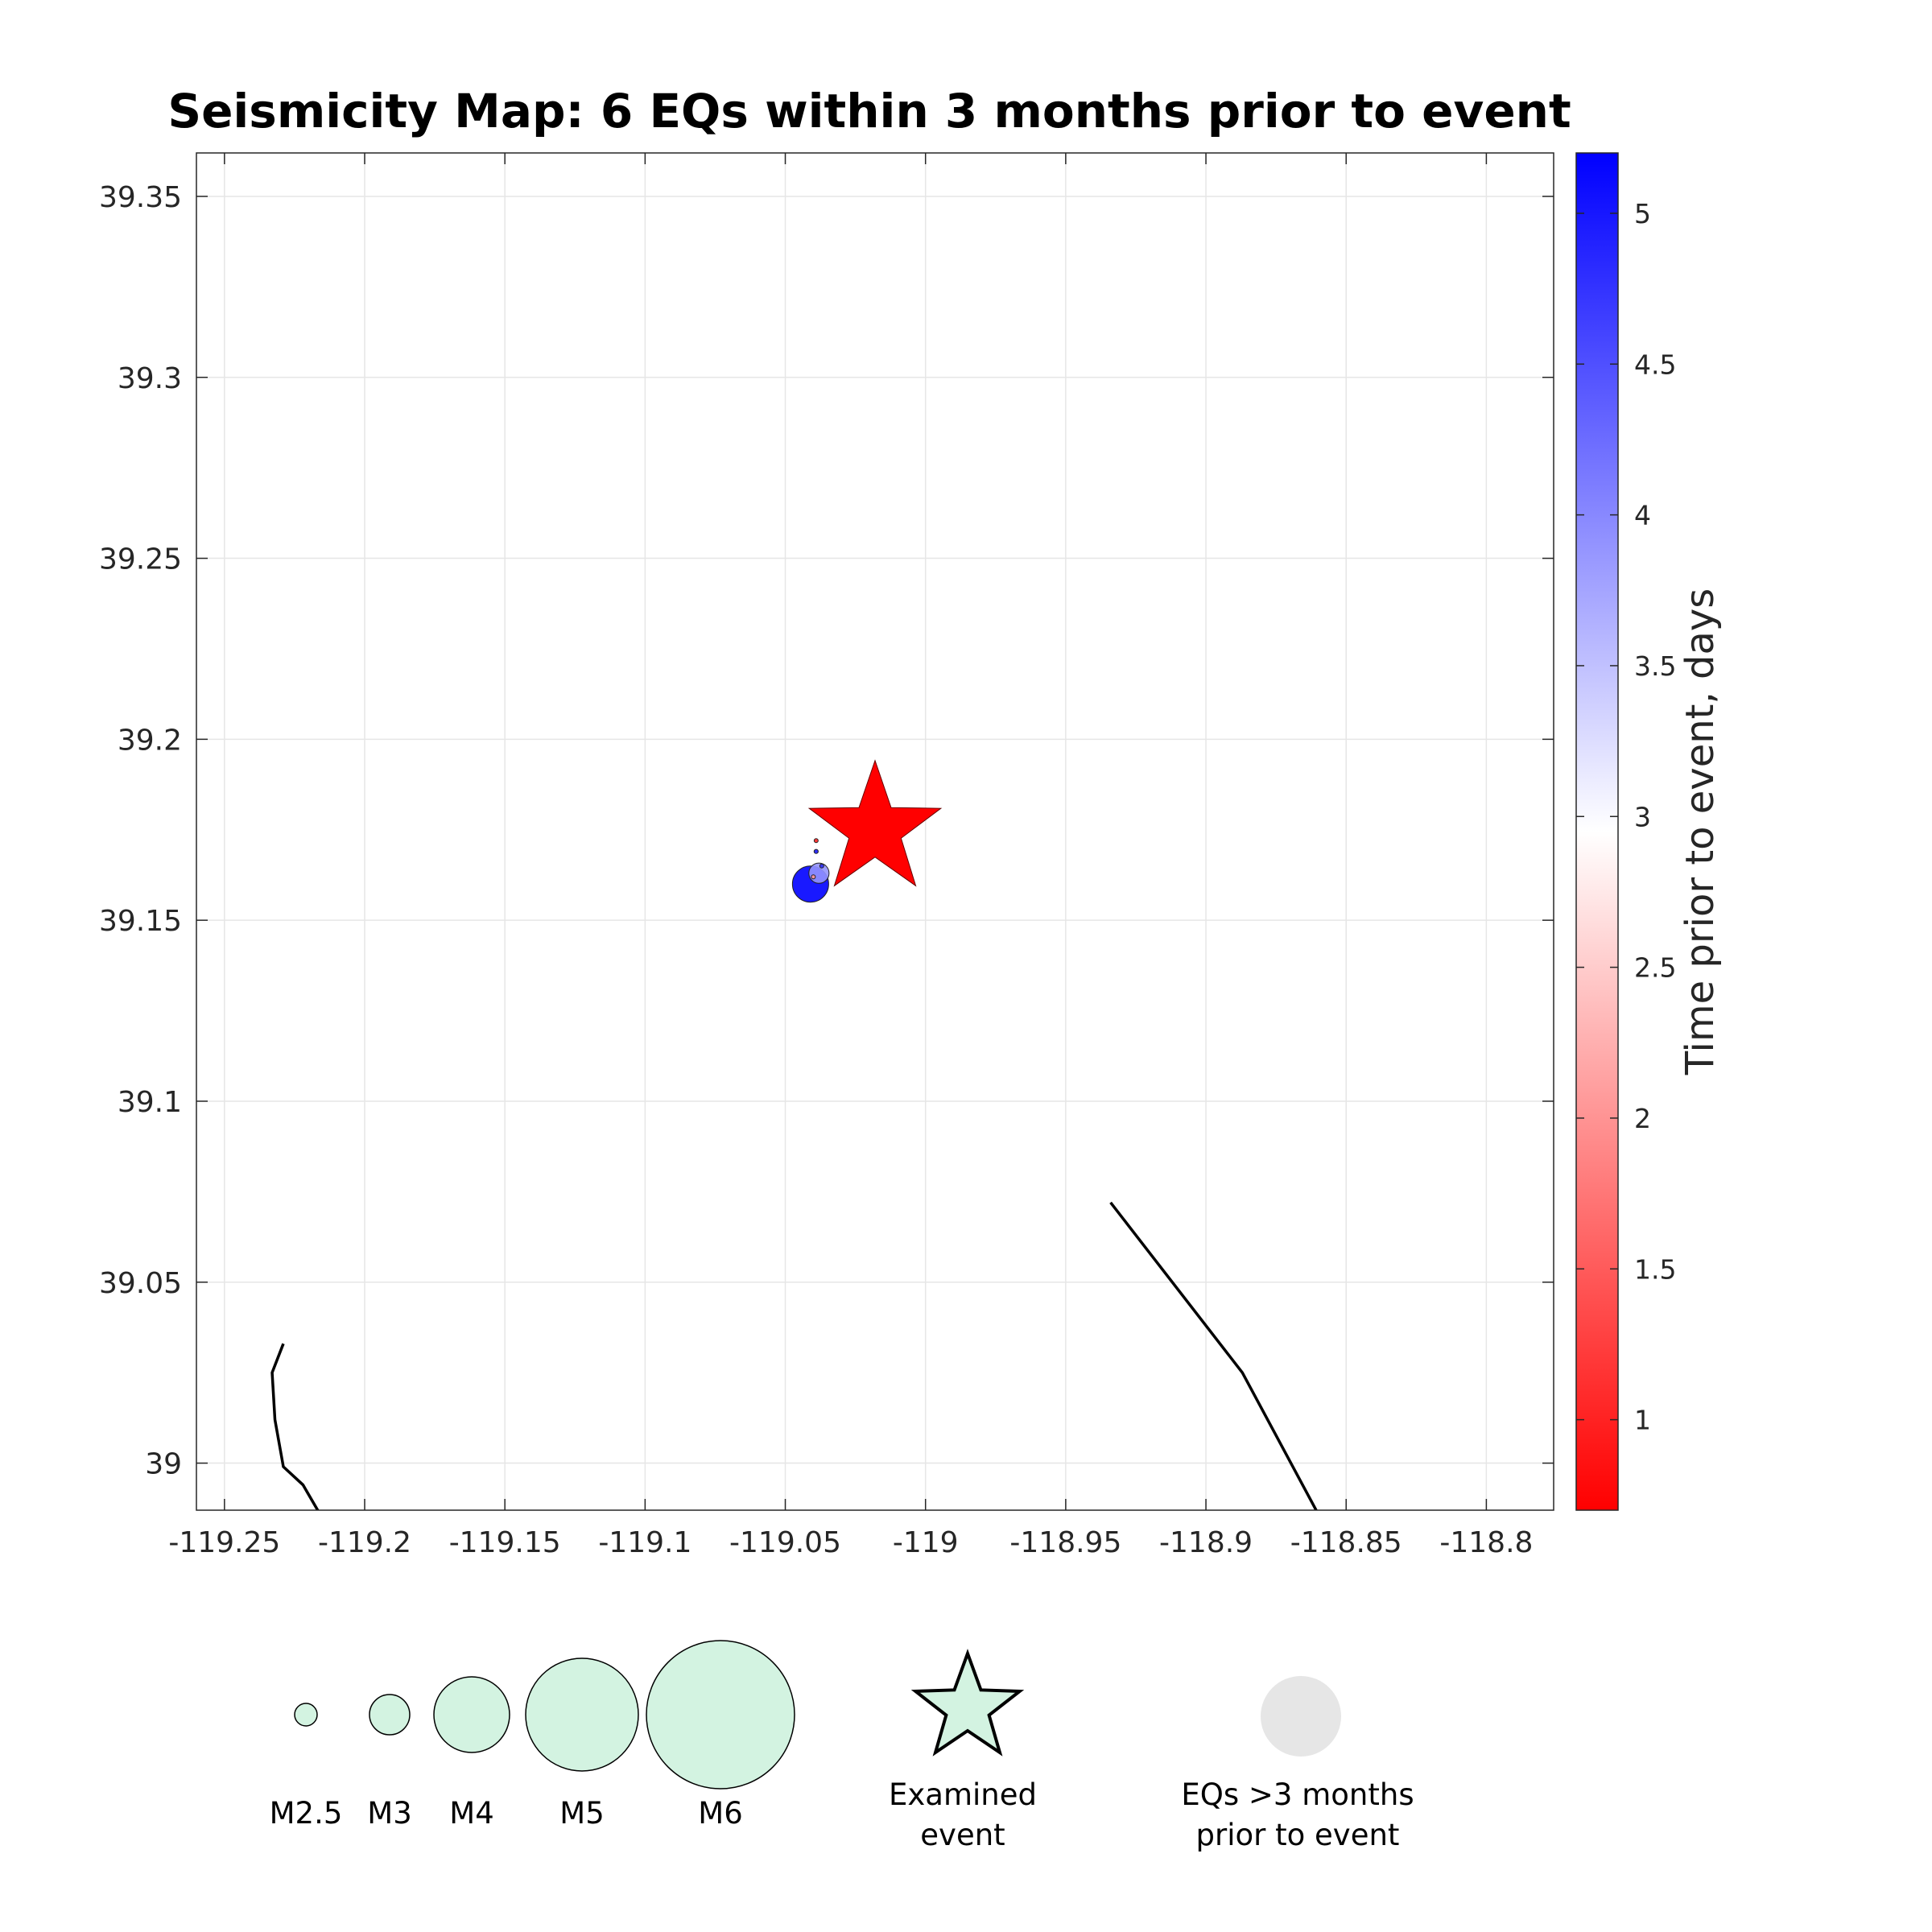 The image size is (1932, 1932). What do you see at coordinates (1301, 1716) in the screenshot?
I see `legend-old-eq-circle` at bounding box center [1301, 1716].